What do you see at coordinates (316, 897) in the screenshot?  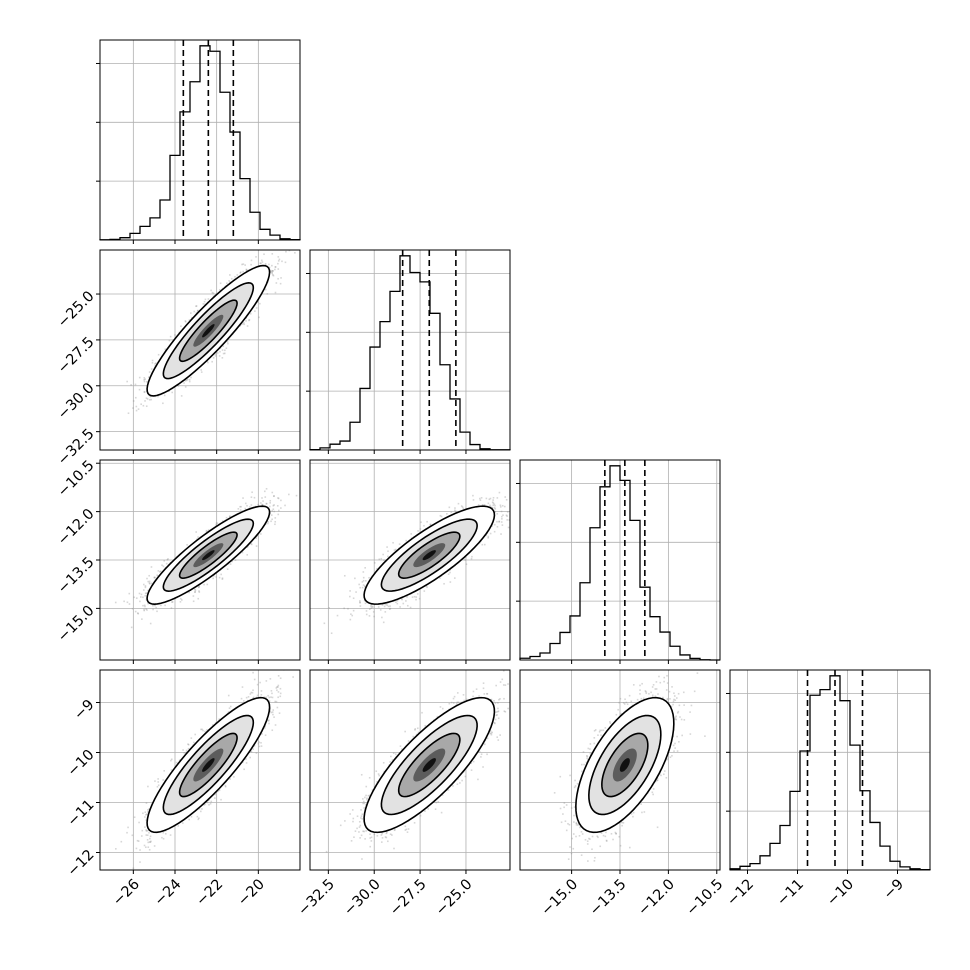 I see `x-tick-label-1-0: −32.5` at bounding box center [316, 897].